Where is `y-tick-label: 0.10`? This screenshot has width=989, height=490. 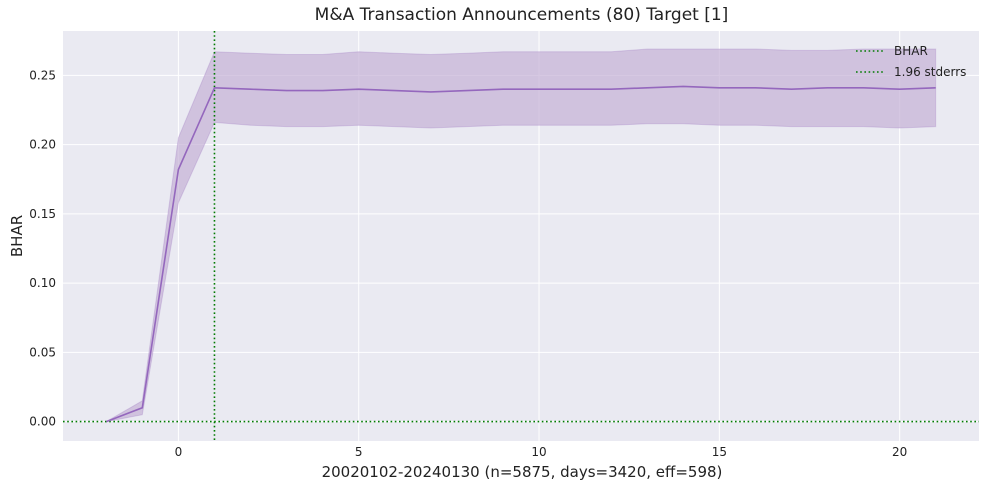 y-tick-label: 0.10 is located at coordinates (42, 283).